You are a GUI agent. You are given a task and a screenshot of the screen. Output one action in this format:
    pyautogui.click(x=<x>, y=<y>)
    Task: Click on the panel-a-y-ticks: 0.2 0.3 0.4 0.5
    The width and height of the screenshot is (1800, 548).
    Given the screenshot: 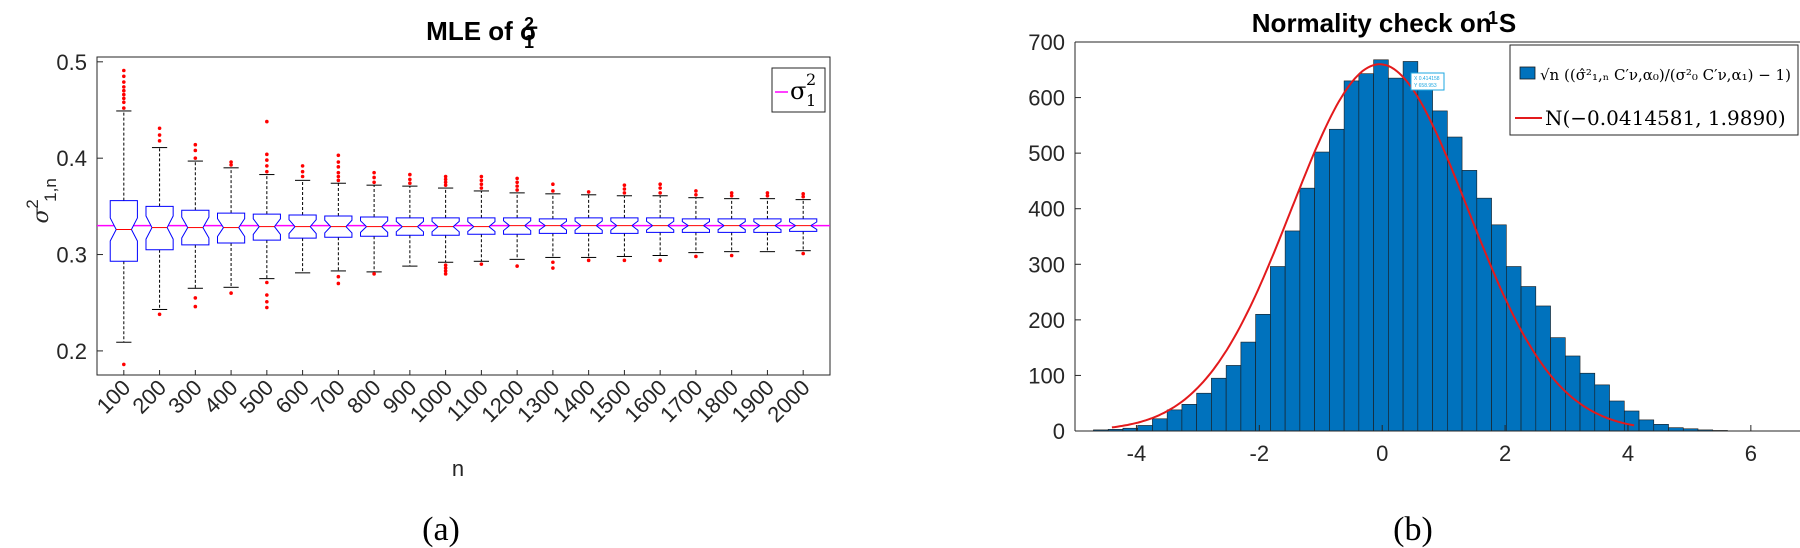 What is the action you would take?
    pyautogui.click(x=79, y=207)
    